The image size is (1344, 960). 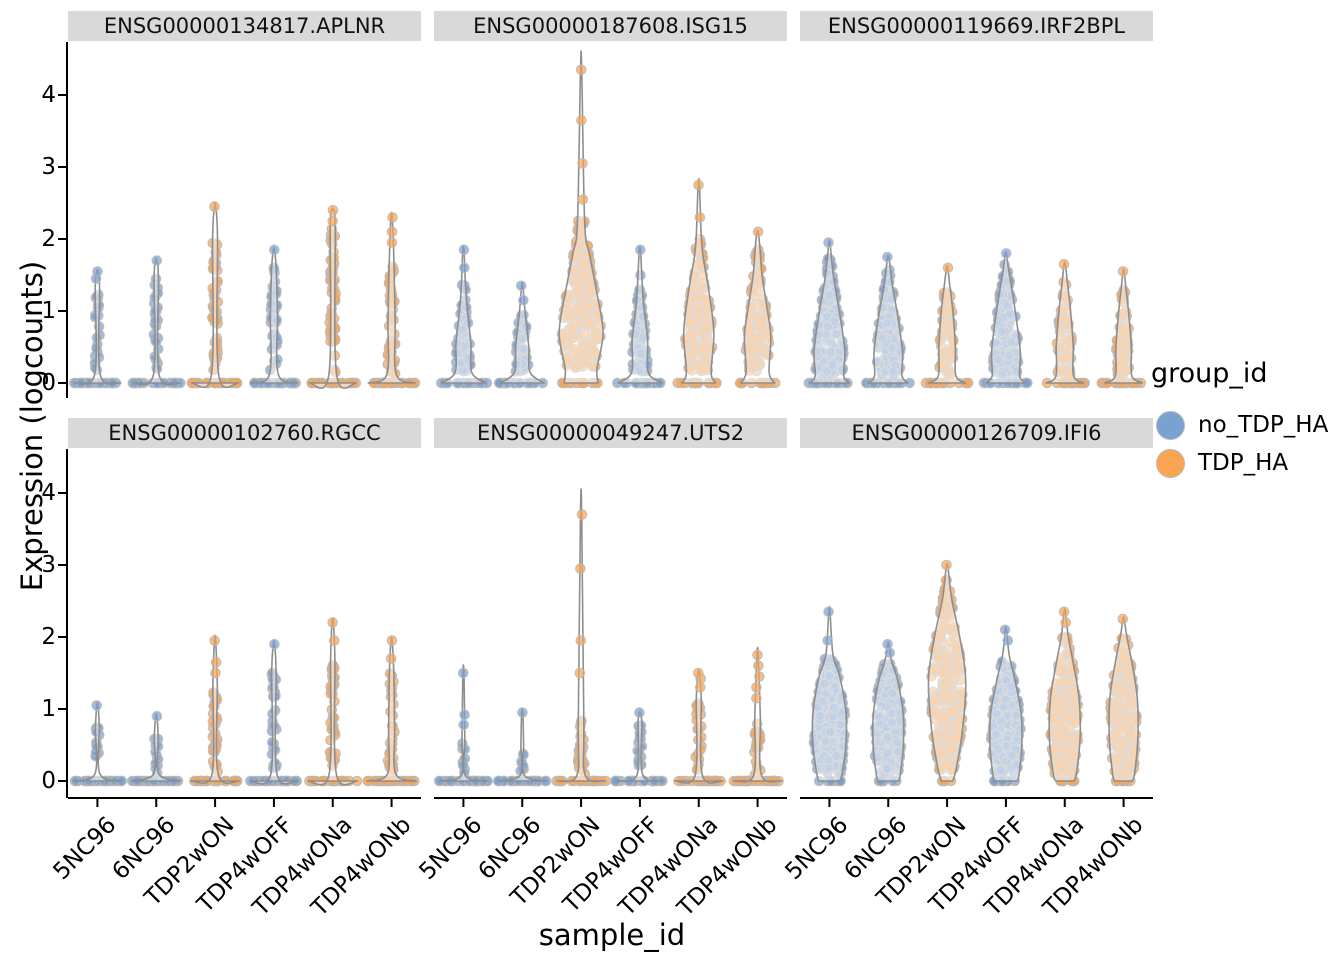 I want to click on x-axis-title: sample_id, so click(x=612, y=935).